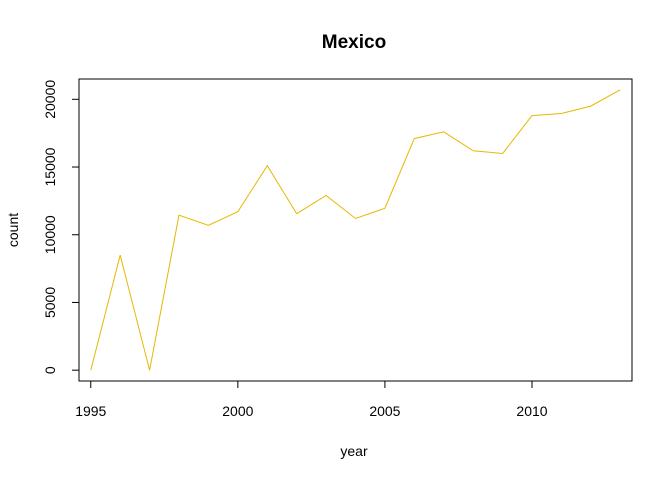 The image size is (672, 480). What do you see at coordinates (13, 230) in the screenshot?
I see `y-axis-label: count` at bounding box center [13, 230].